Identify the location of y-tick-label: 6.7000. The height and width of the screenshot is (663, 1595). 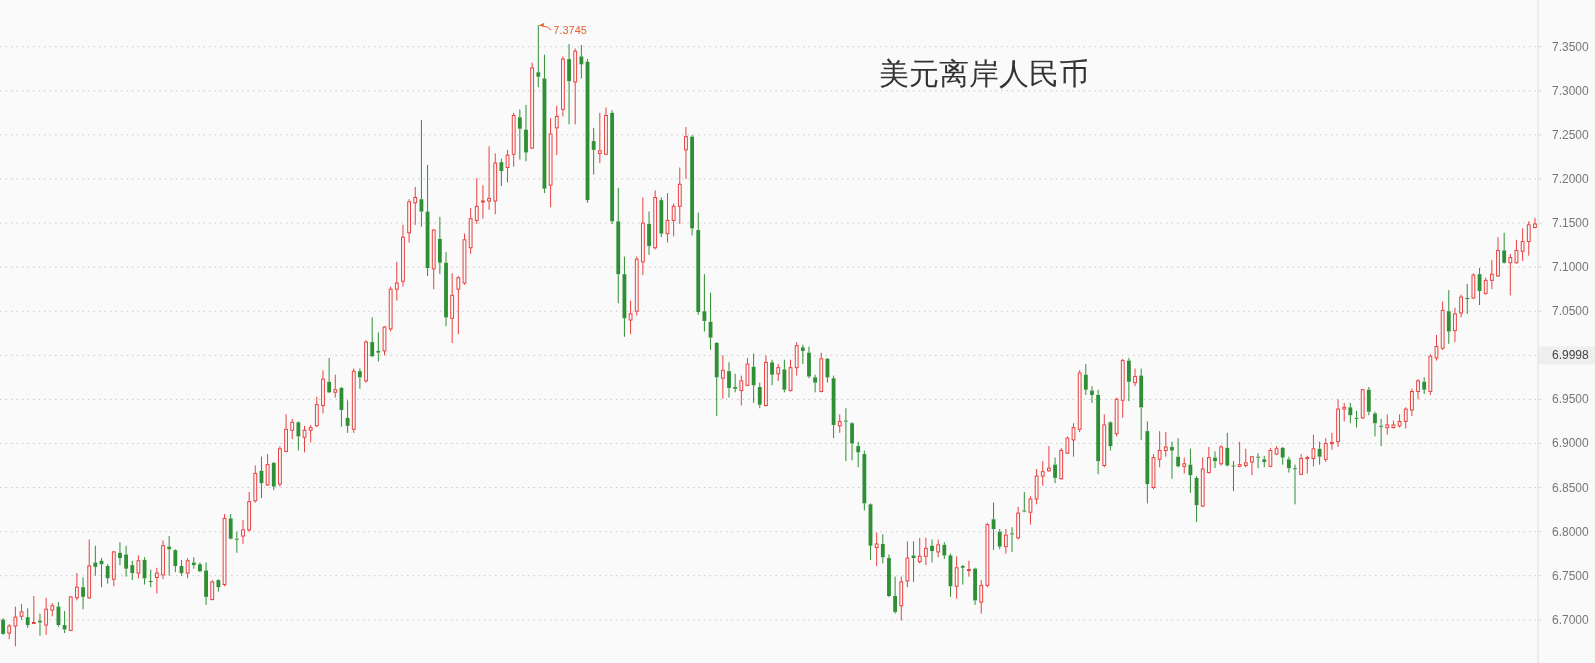
(1571, 619).